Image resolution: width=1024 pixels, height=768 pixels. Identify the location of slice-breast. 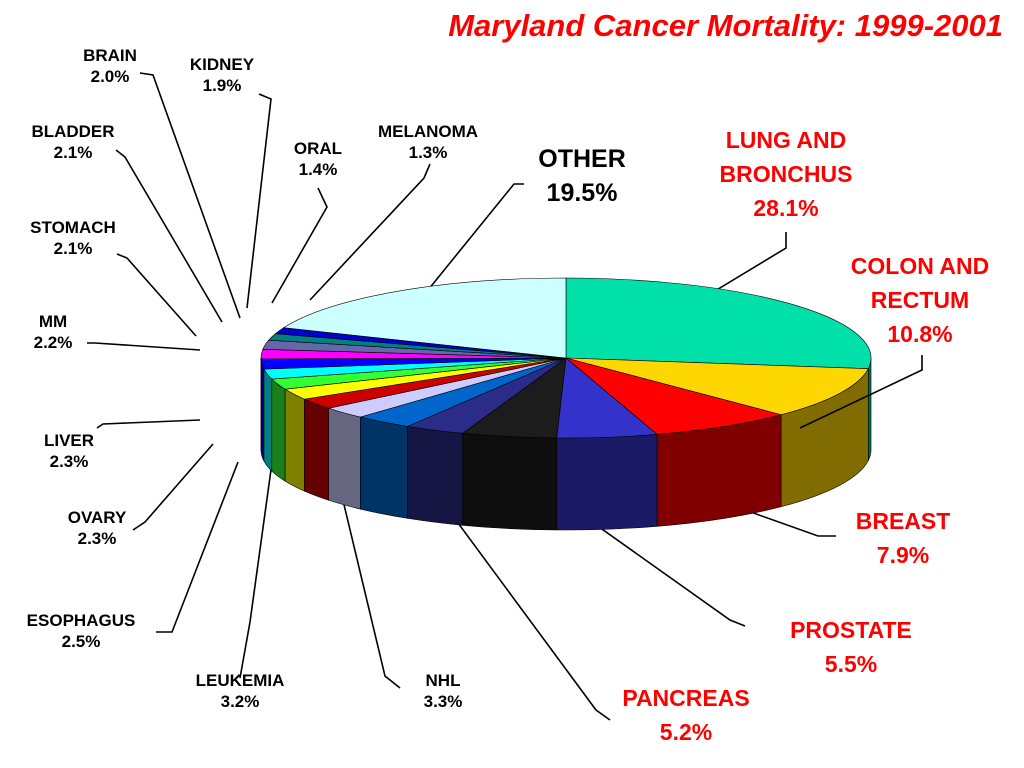
(674, 396).